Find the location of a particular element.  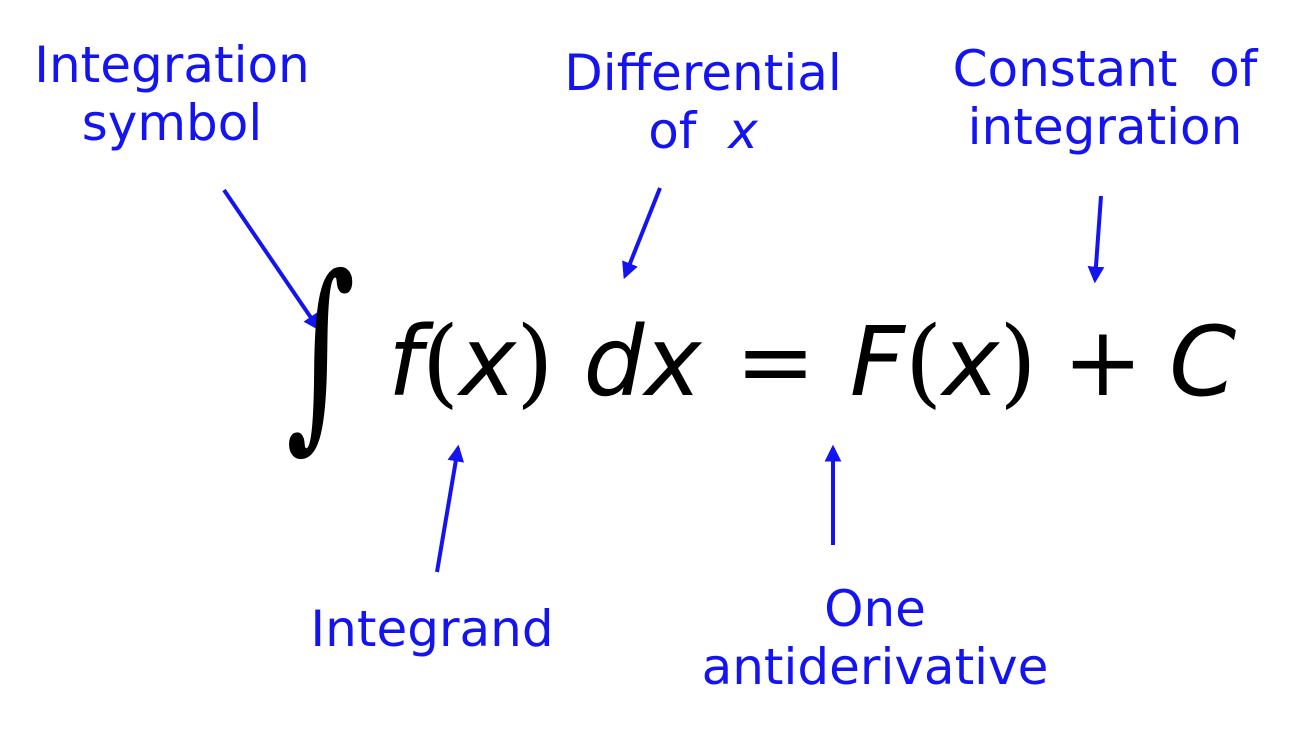

eq-F: F is located at coordinates (877, 362).